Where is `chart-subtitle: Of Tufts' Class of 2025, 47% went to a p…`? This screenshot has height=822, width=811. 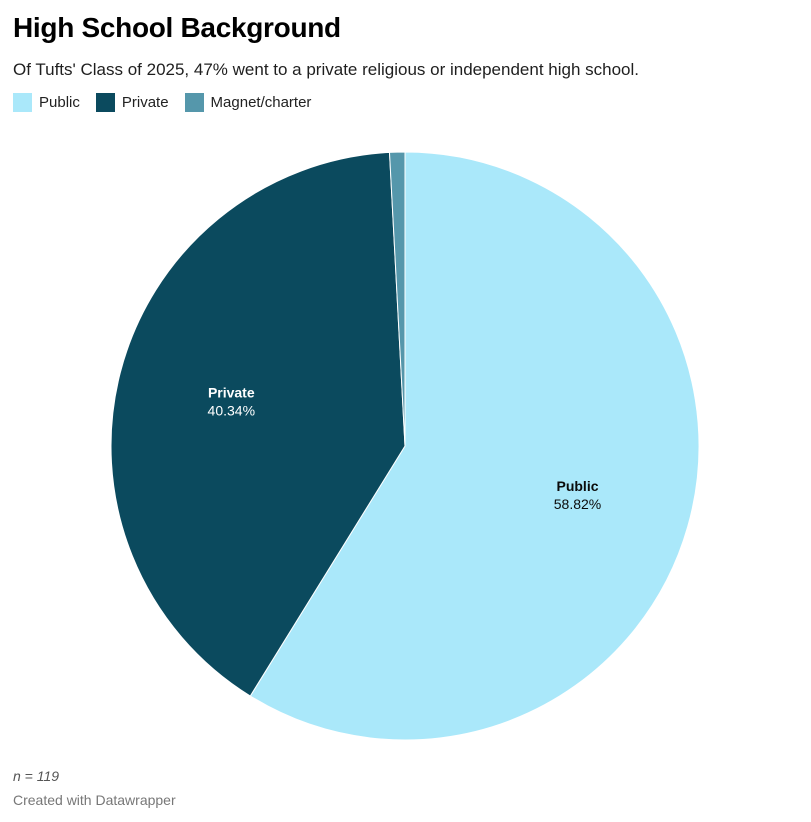 chart-subtitle: Of Tufts' Class of 2025, 47% went to a p… is located at coordinates (326, 69).